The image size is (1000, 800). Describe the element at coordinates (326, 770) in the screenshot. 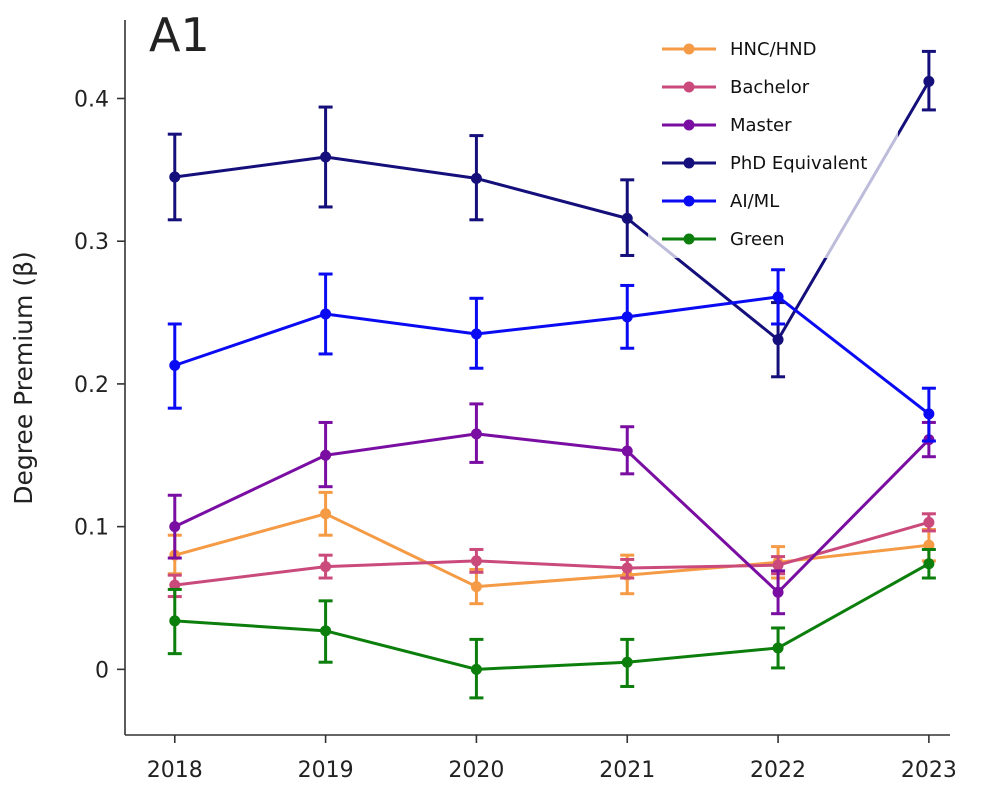

I see `x-tick-label: 2019` at that location.